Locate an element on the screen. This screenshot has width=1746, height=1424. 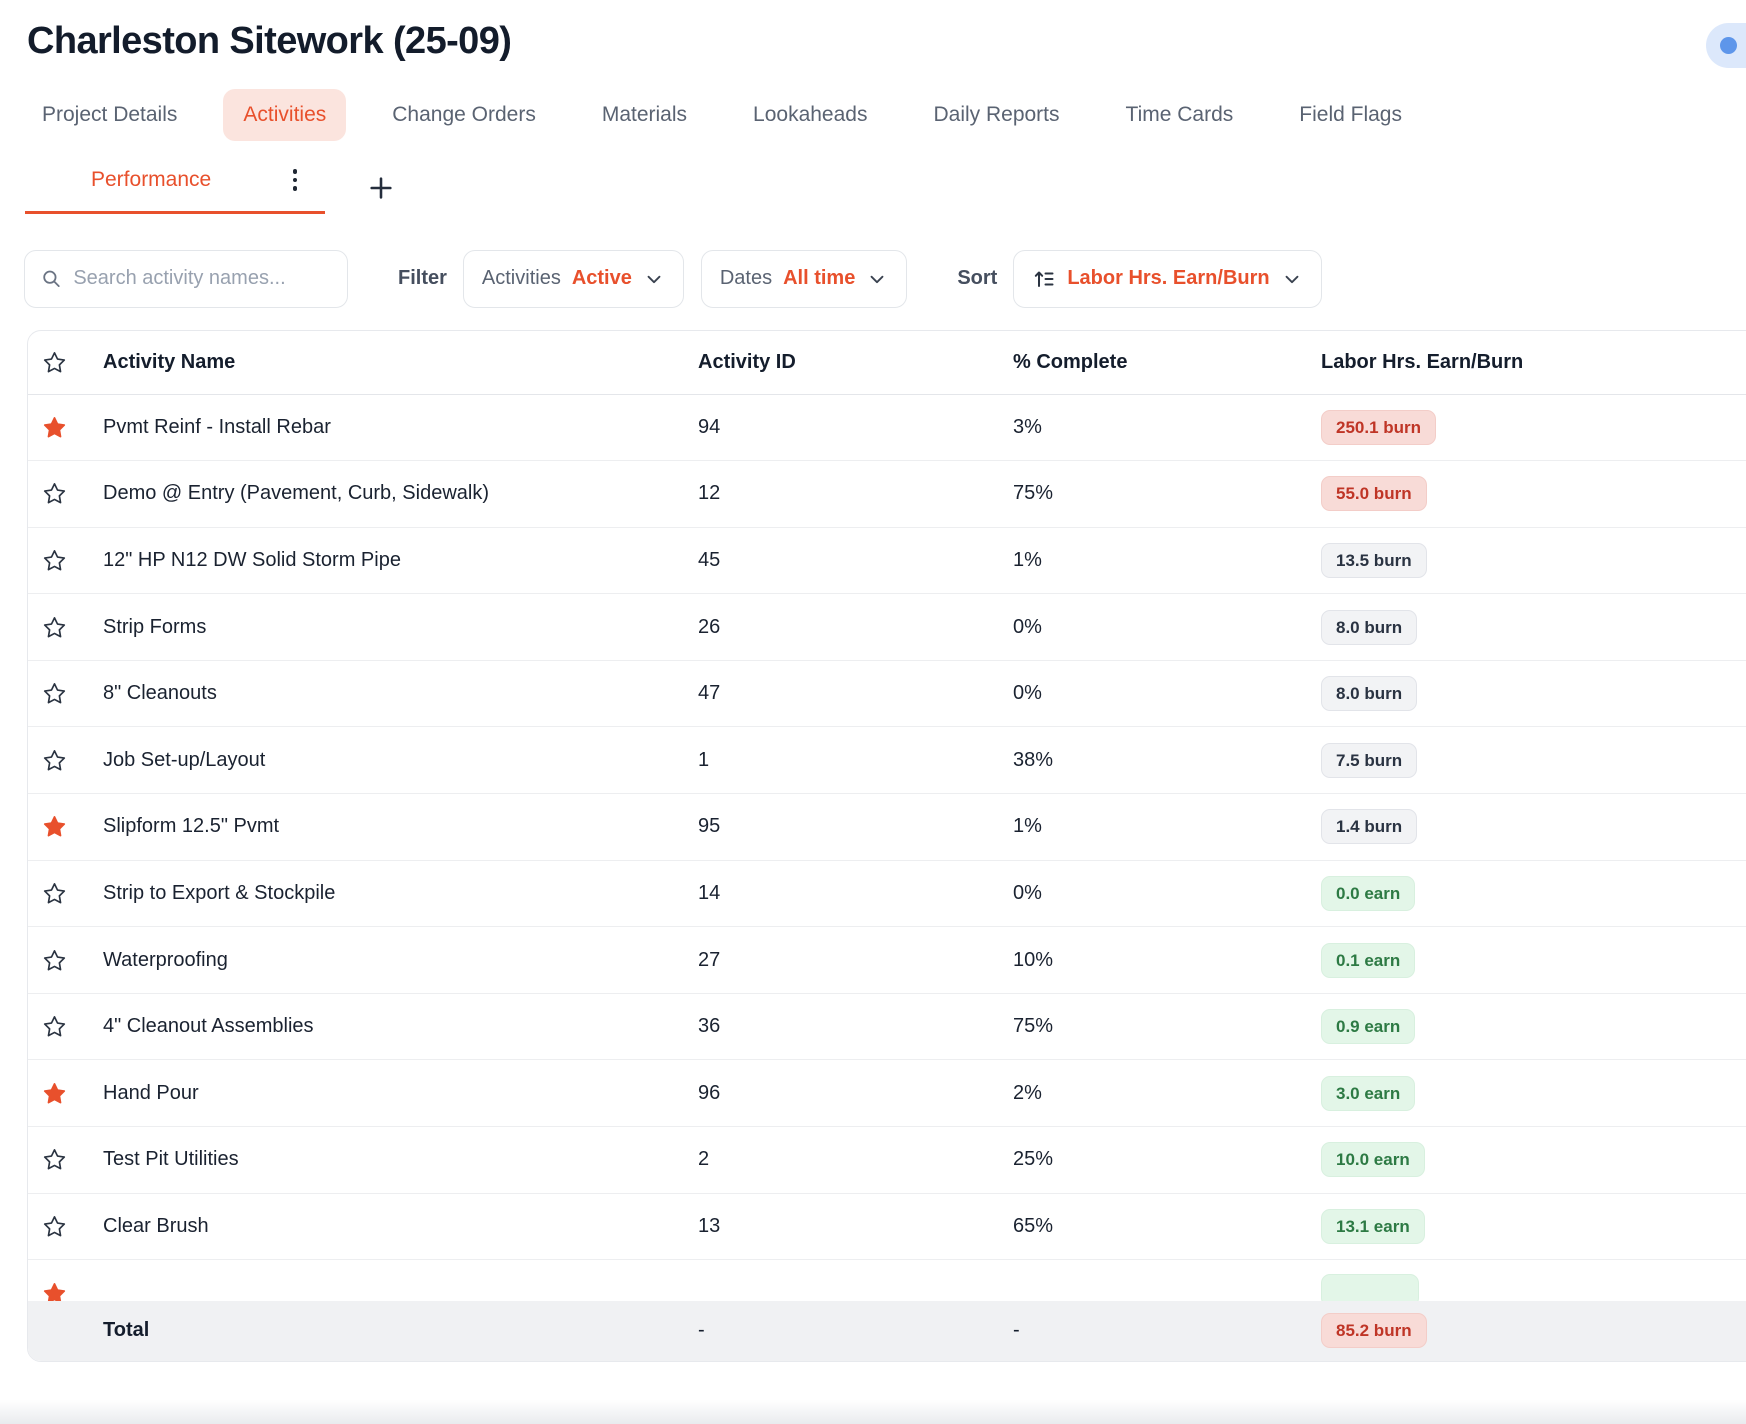
dates-filter-dropdown: Dates All time is located at coordinates (804, 278).